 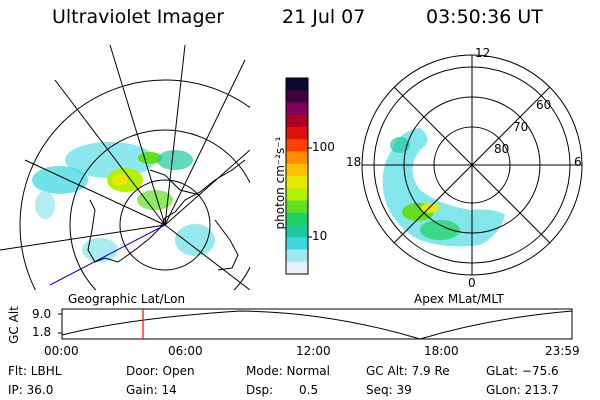 What do you see at coordinates (127, 299) in the screenshot?
I see `left-map-label: Geographic Lat/Lon` at bounding box center [127, 299].